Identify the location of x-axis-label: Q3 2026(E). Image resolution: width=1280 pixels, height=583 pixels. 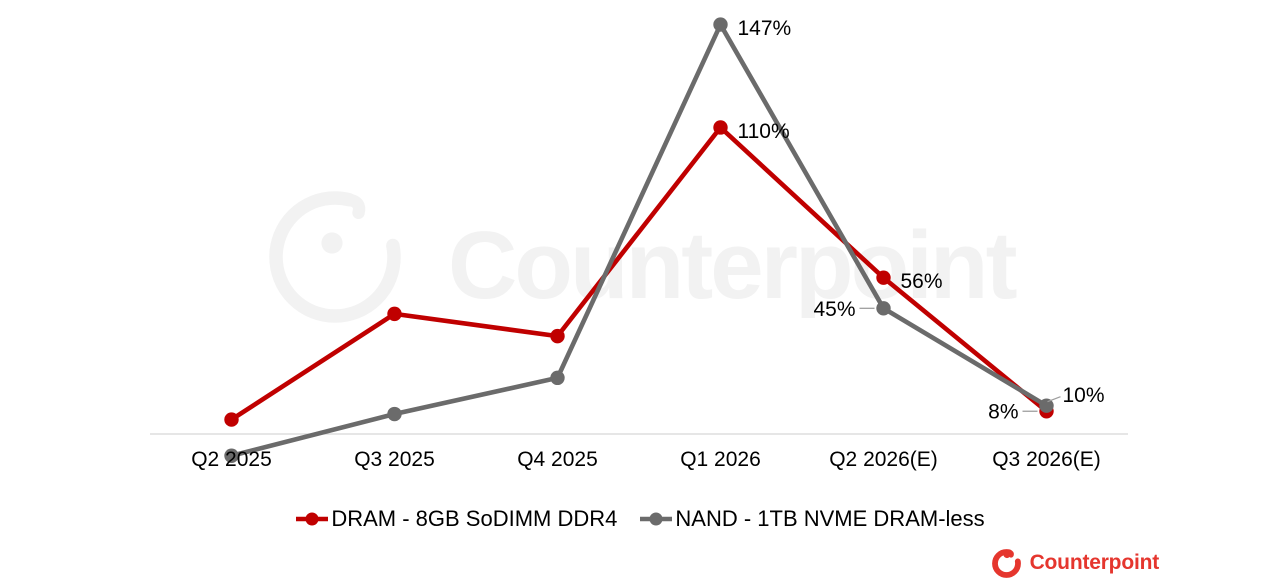
(1046, 459).